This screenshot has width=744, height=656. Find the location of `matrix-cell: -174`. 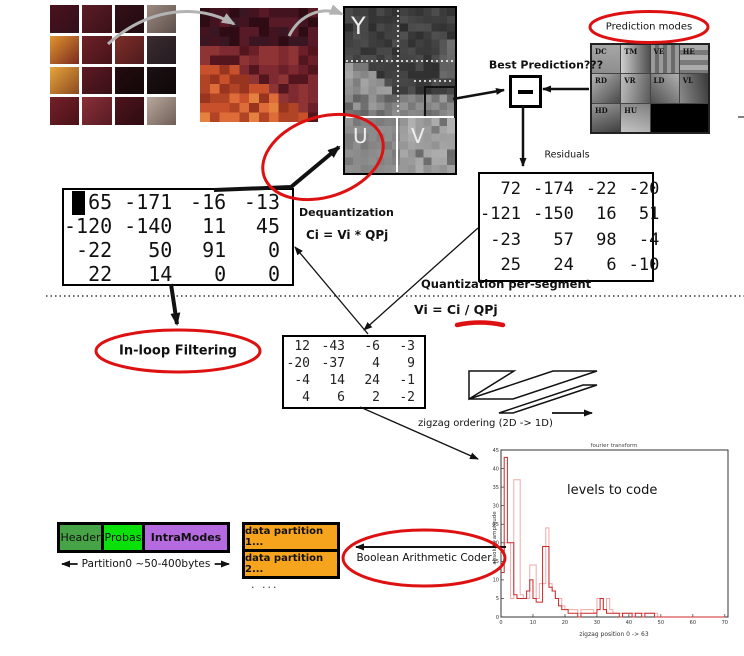

matrix-cell: -174 is located at coordinates (553, 189).